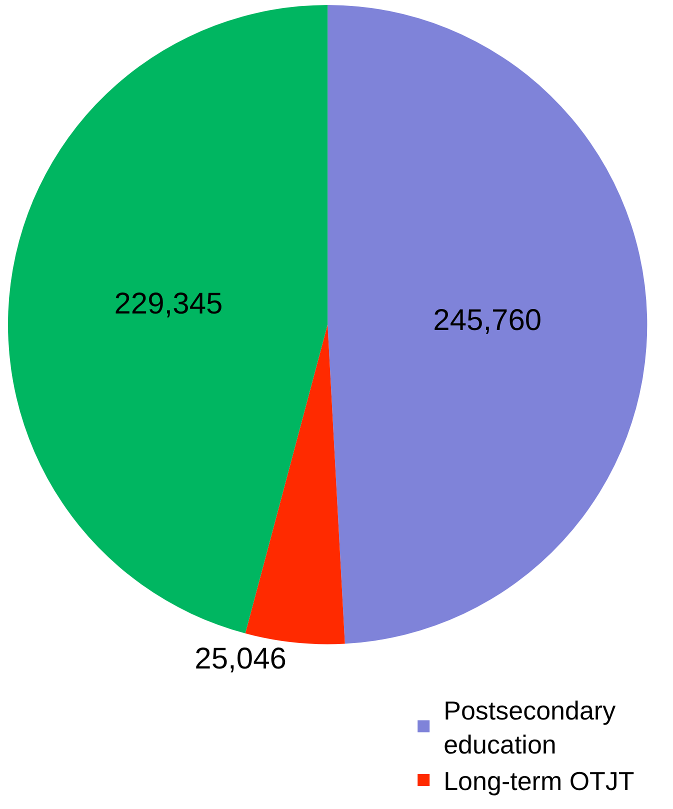 This screenshot has height=809, width=673. Describe the element at coordinates (168, 303) in the screenshot. I see `data-label: 229,345` at that location.